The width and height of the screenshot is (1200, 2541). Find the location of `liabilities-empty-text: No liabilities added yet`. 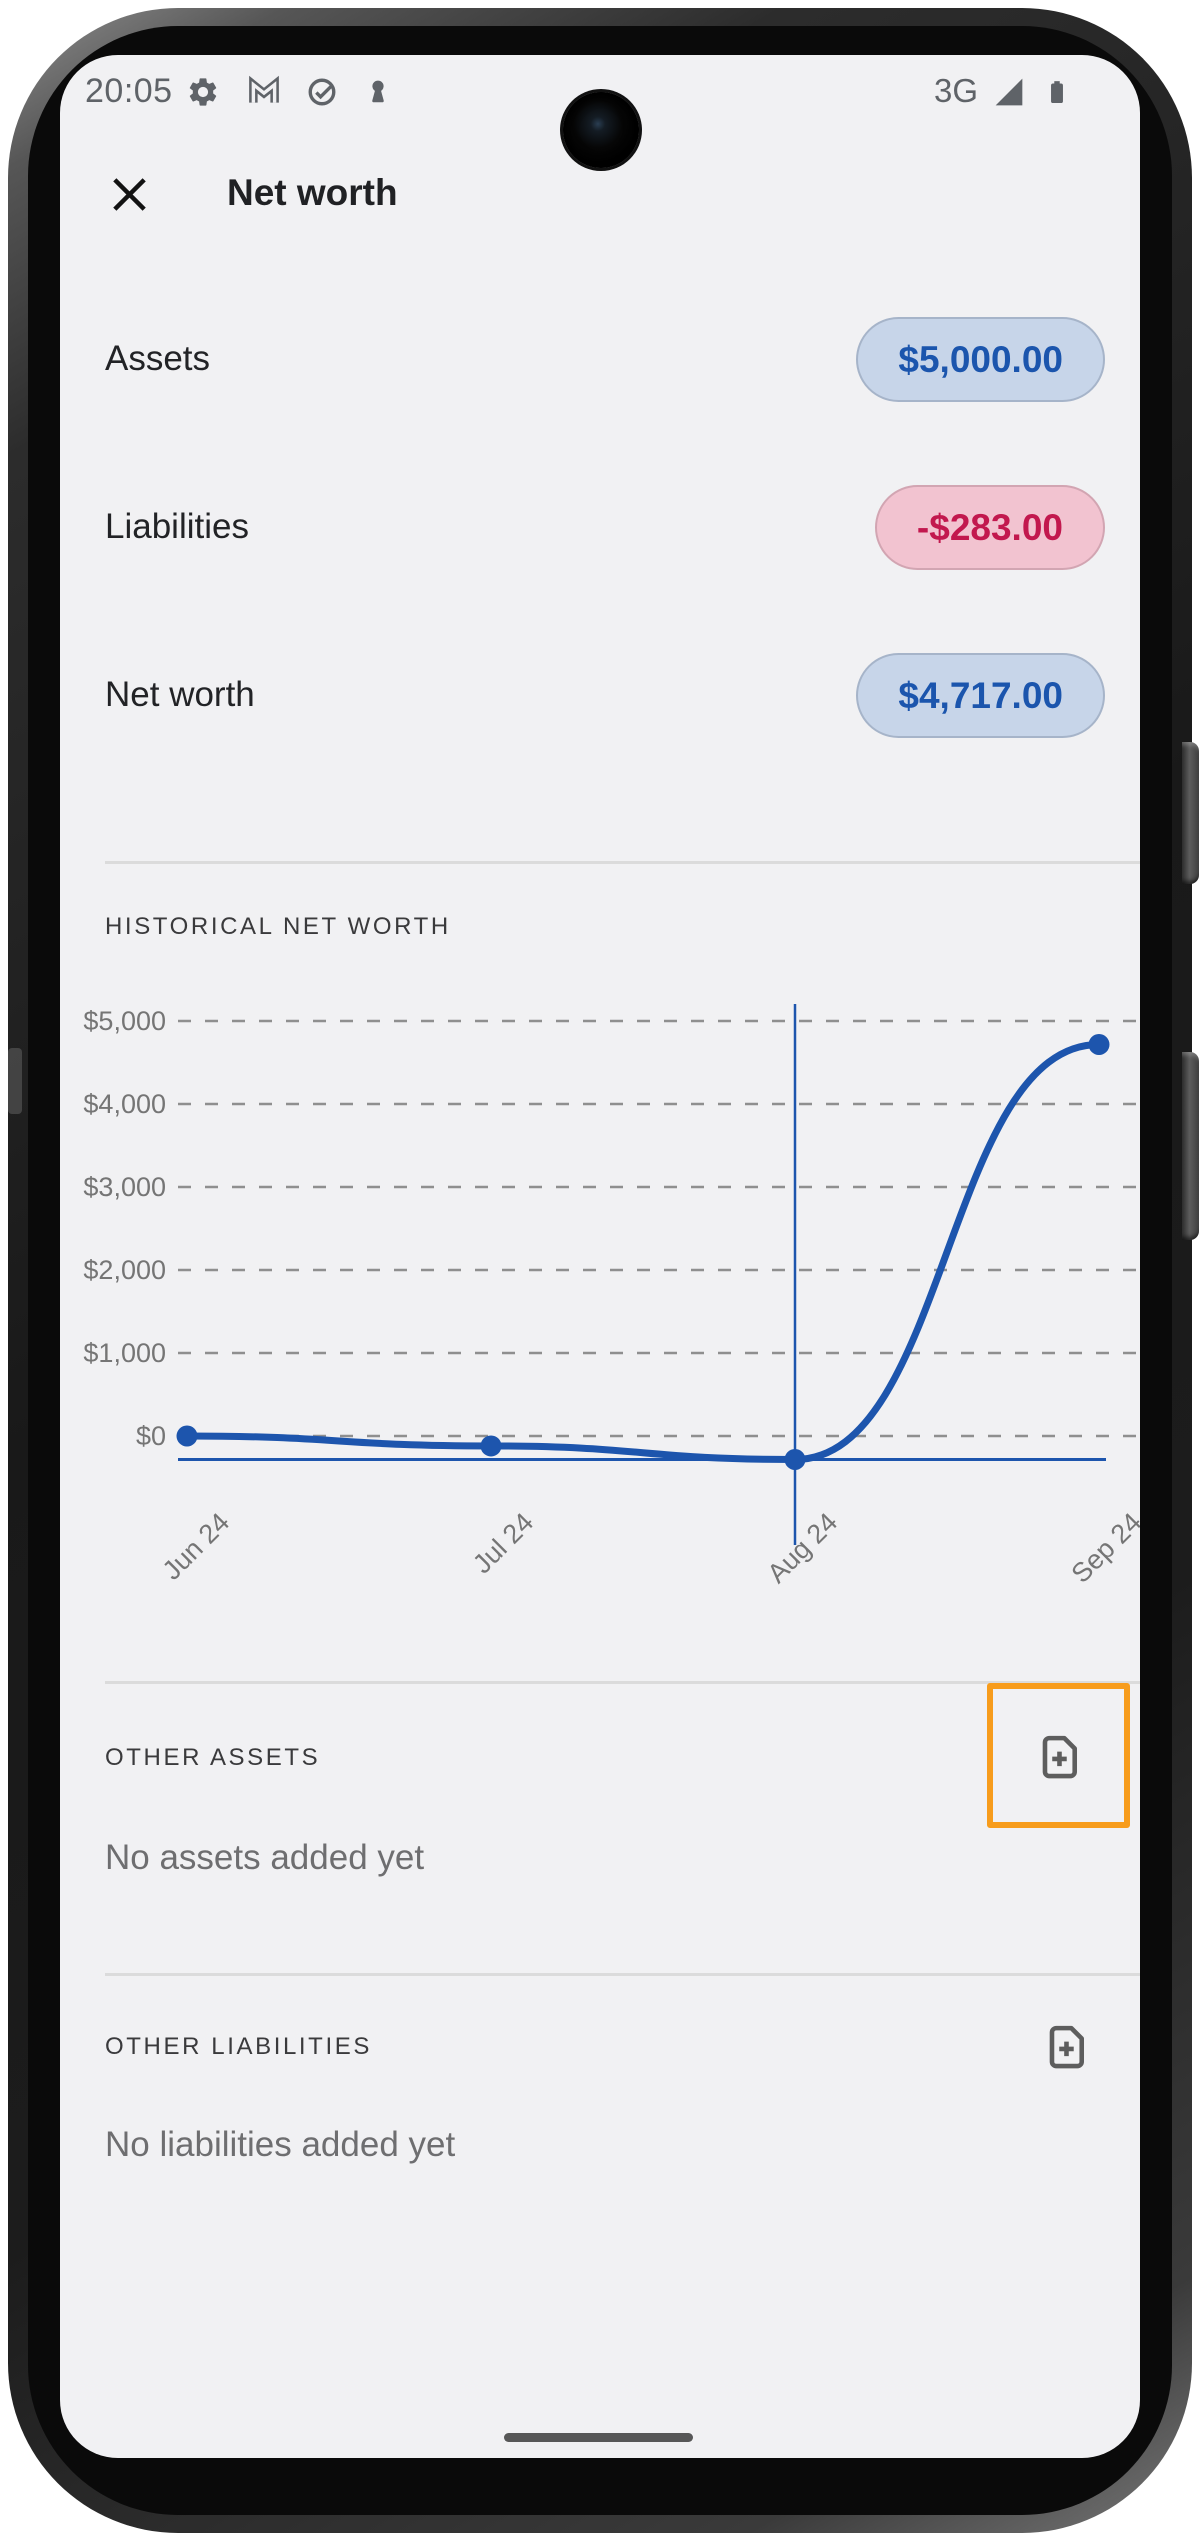

liabilities-empty-text: No liabilities added yet is located at coordinates (280, 2144).